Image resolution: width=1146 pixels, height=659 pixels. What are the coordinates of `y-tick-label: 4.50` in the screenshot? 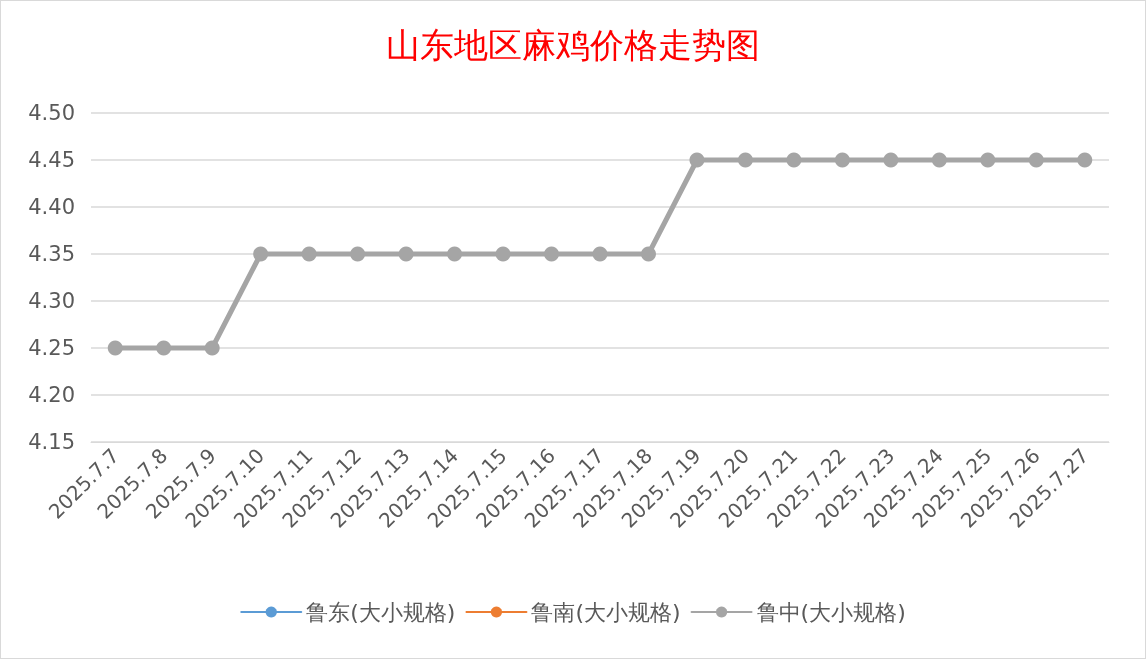 It's located at (51, 113).